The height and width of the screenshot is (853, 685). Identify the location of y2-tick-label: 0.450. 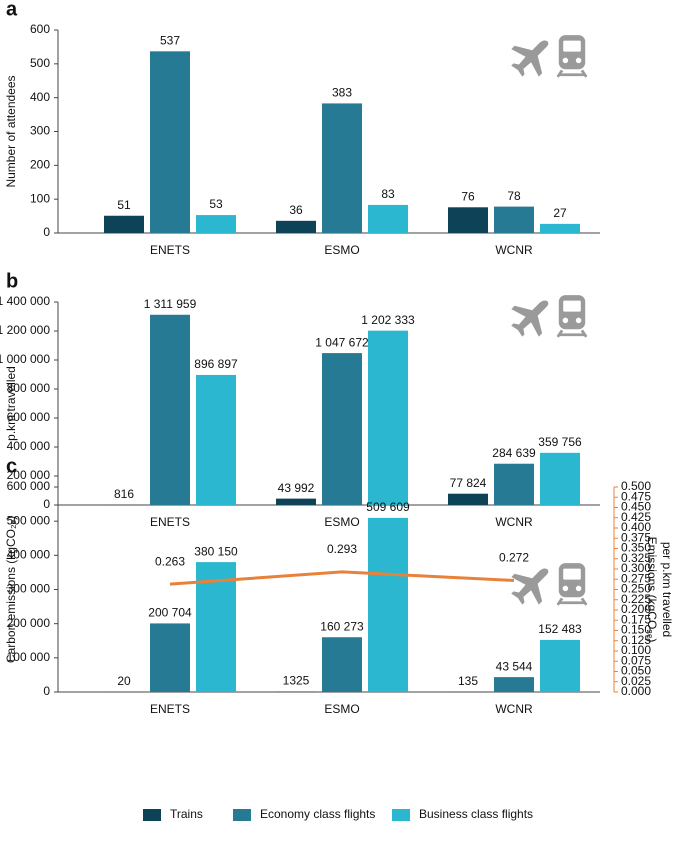
(636, 507).